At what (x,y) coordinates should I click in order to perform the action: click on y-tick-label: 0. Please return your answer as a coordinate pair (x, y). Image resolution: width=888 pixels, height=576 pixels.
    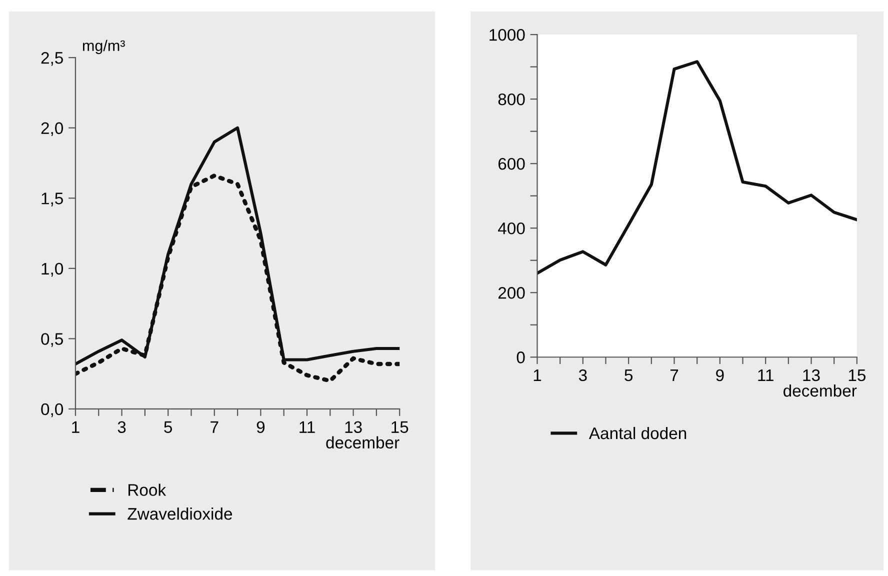
    Looking at the image, I should click on (520, 358).